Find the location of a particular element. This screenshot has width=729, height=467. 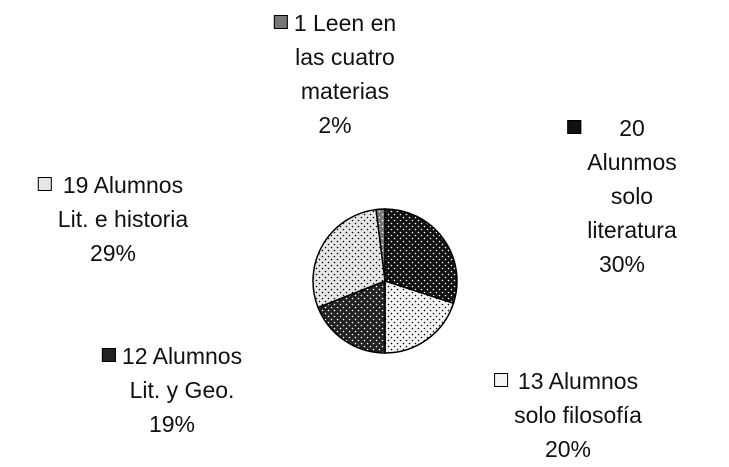

value-label: 30% is located at coordinates (622, 264).